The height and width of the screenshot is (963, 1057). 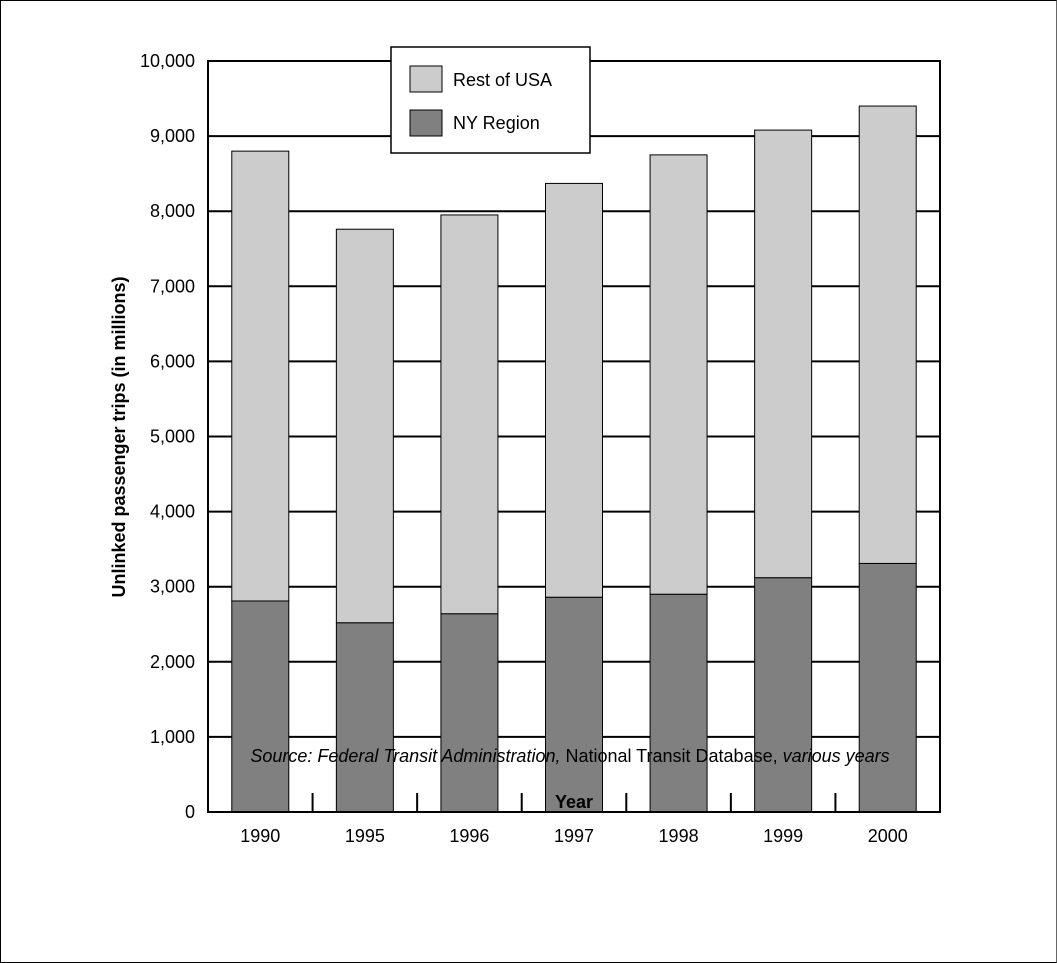 I want to click on bar-ny-region-1995, so click(x=364, y=717).